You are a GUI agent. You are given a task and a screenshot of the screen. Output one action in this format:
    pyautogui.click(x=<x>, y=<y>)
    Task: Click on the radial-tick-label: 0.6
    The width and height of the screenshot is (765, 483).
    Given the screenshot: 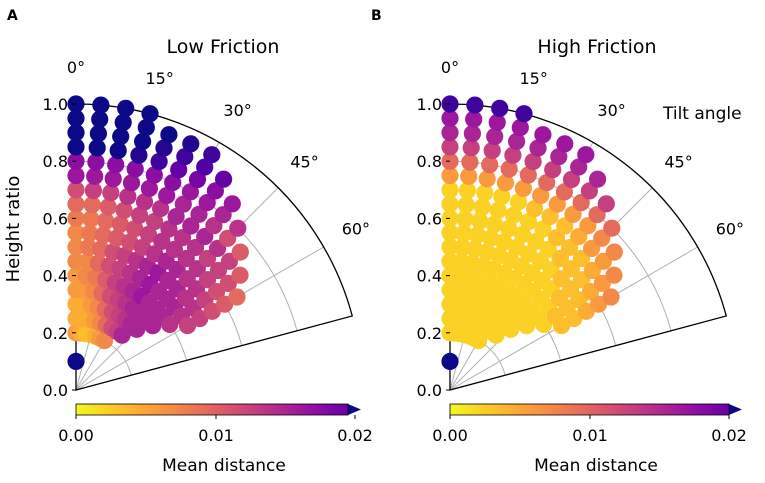 What is the action you would take?
    pyautogui.click(x=55, y=218)
    